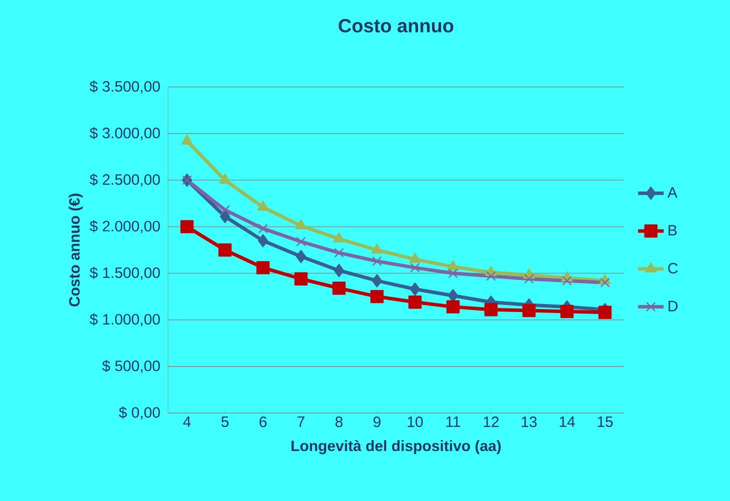 The image size is (730, 501). What do you see at coordinates (415, 422) in the screenshot?
I see `x-tick-label: 10` at bounding box center [415, 422].